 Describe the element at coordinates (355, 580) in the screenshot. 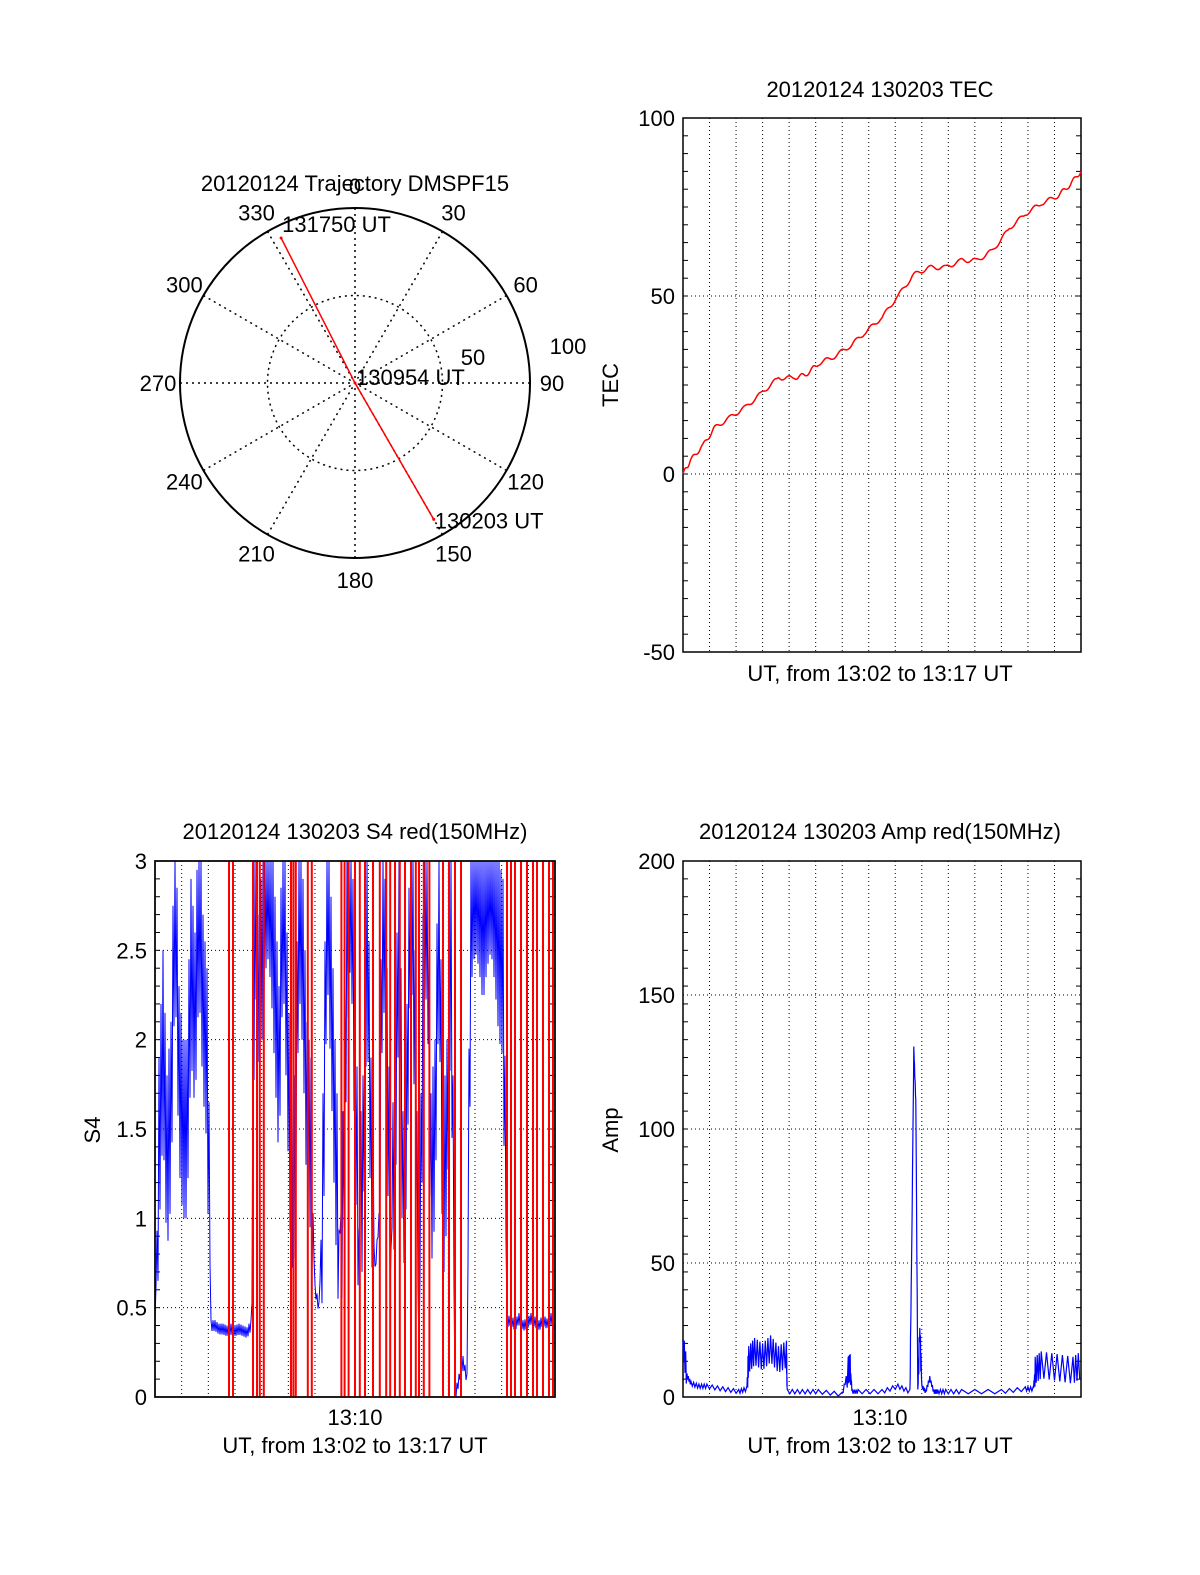

I see `polar-angle-label: 180` at that location.